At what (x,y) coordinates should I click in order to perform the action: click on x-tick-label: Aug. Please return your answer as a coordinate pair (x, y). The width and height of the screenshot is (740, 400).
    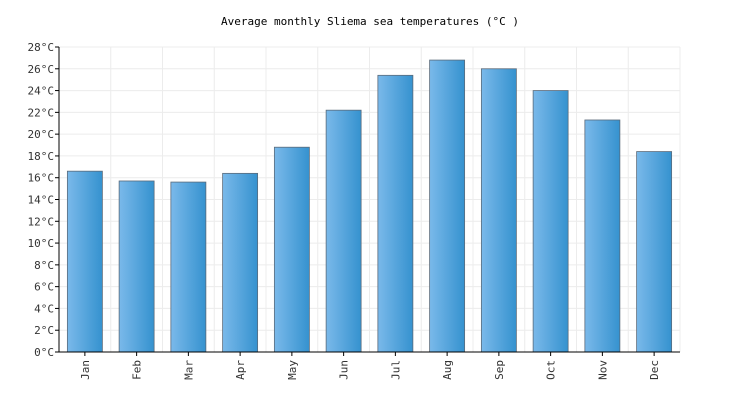
    Looking at the image, I should click on (447, 370).